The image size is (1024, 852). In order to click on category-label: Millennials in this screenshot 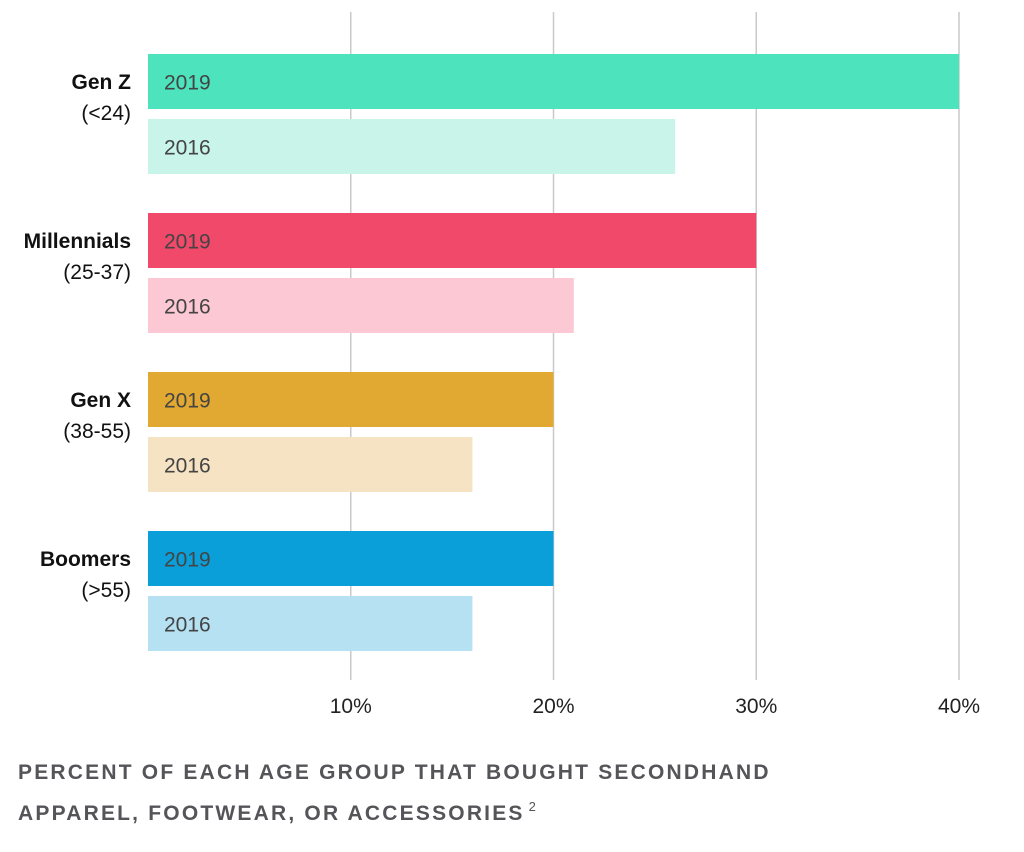, I will do `click(77, 241)`.